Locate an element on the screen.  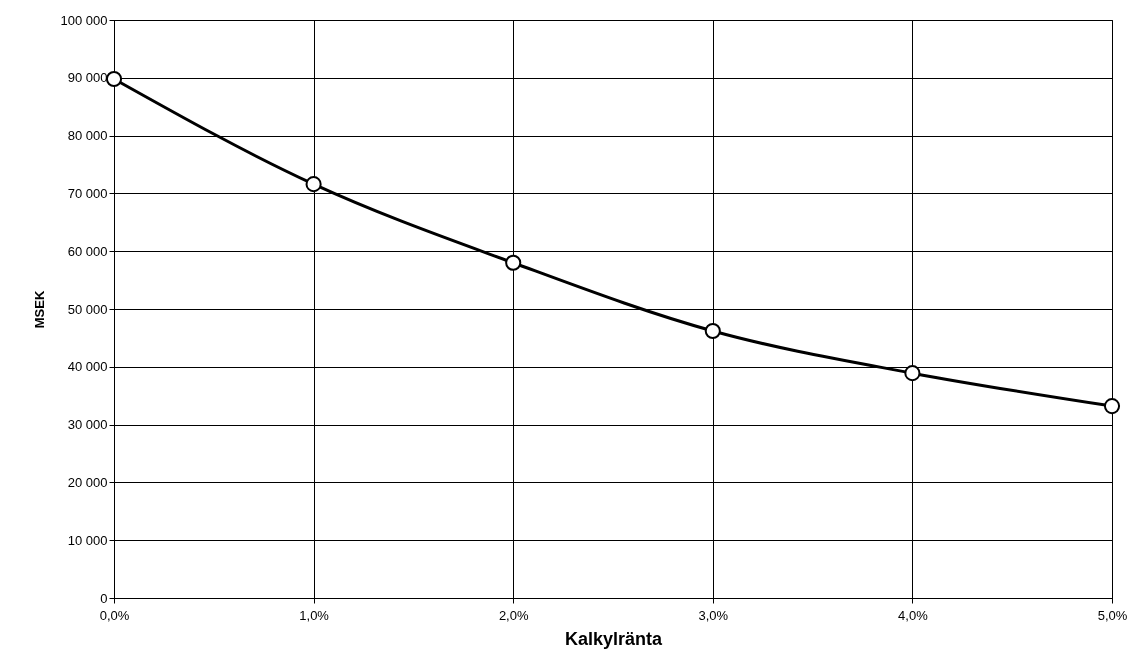
y-tick-label: 50 000 is located at coordinates (87, 309).